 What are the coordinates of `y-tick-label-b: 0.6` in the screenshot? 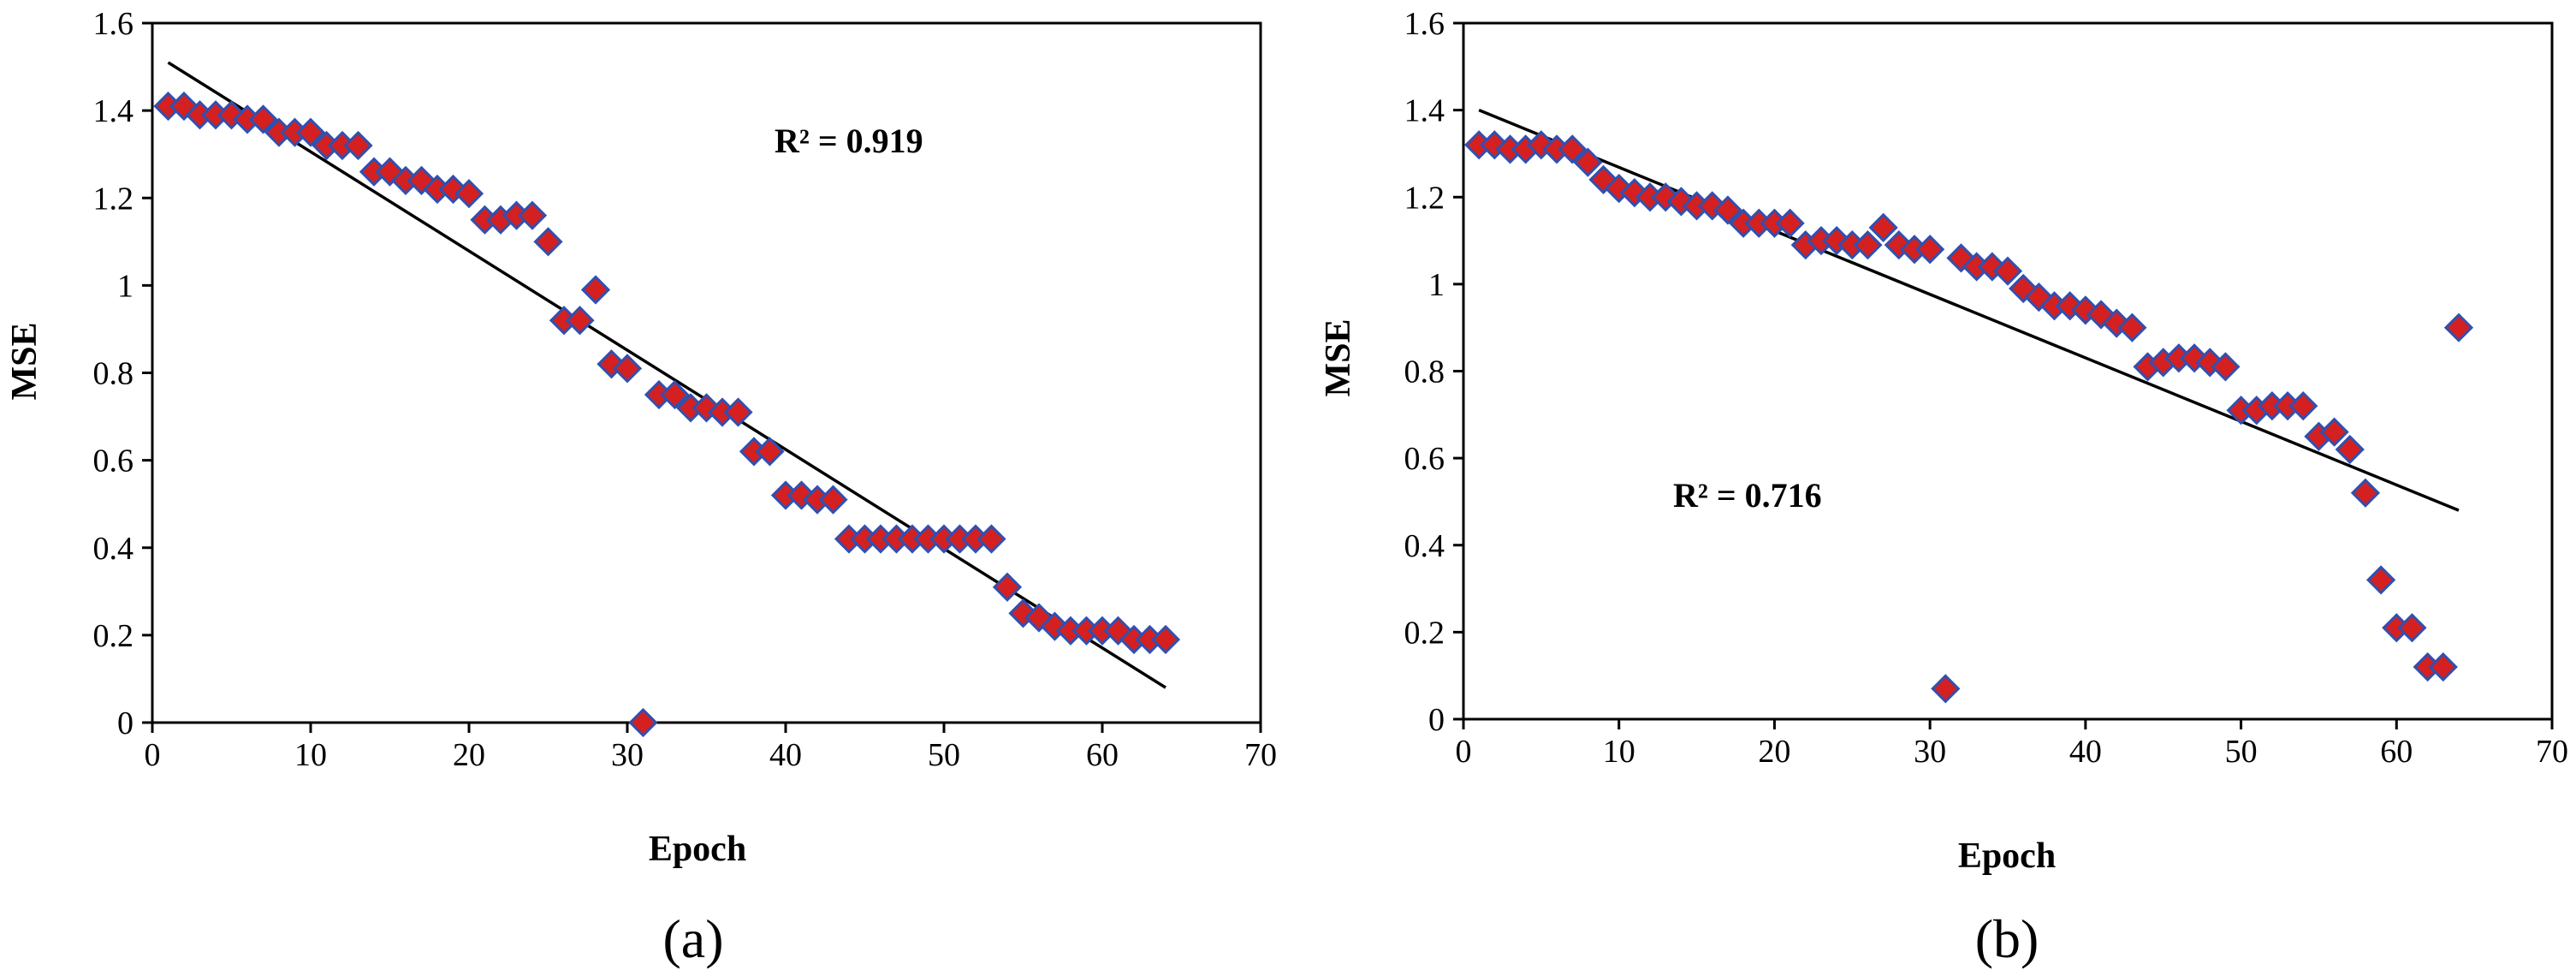 It's located at (1424, 459).